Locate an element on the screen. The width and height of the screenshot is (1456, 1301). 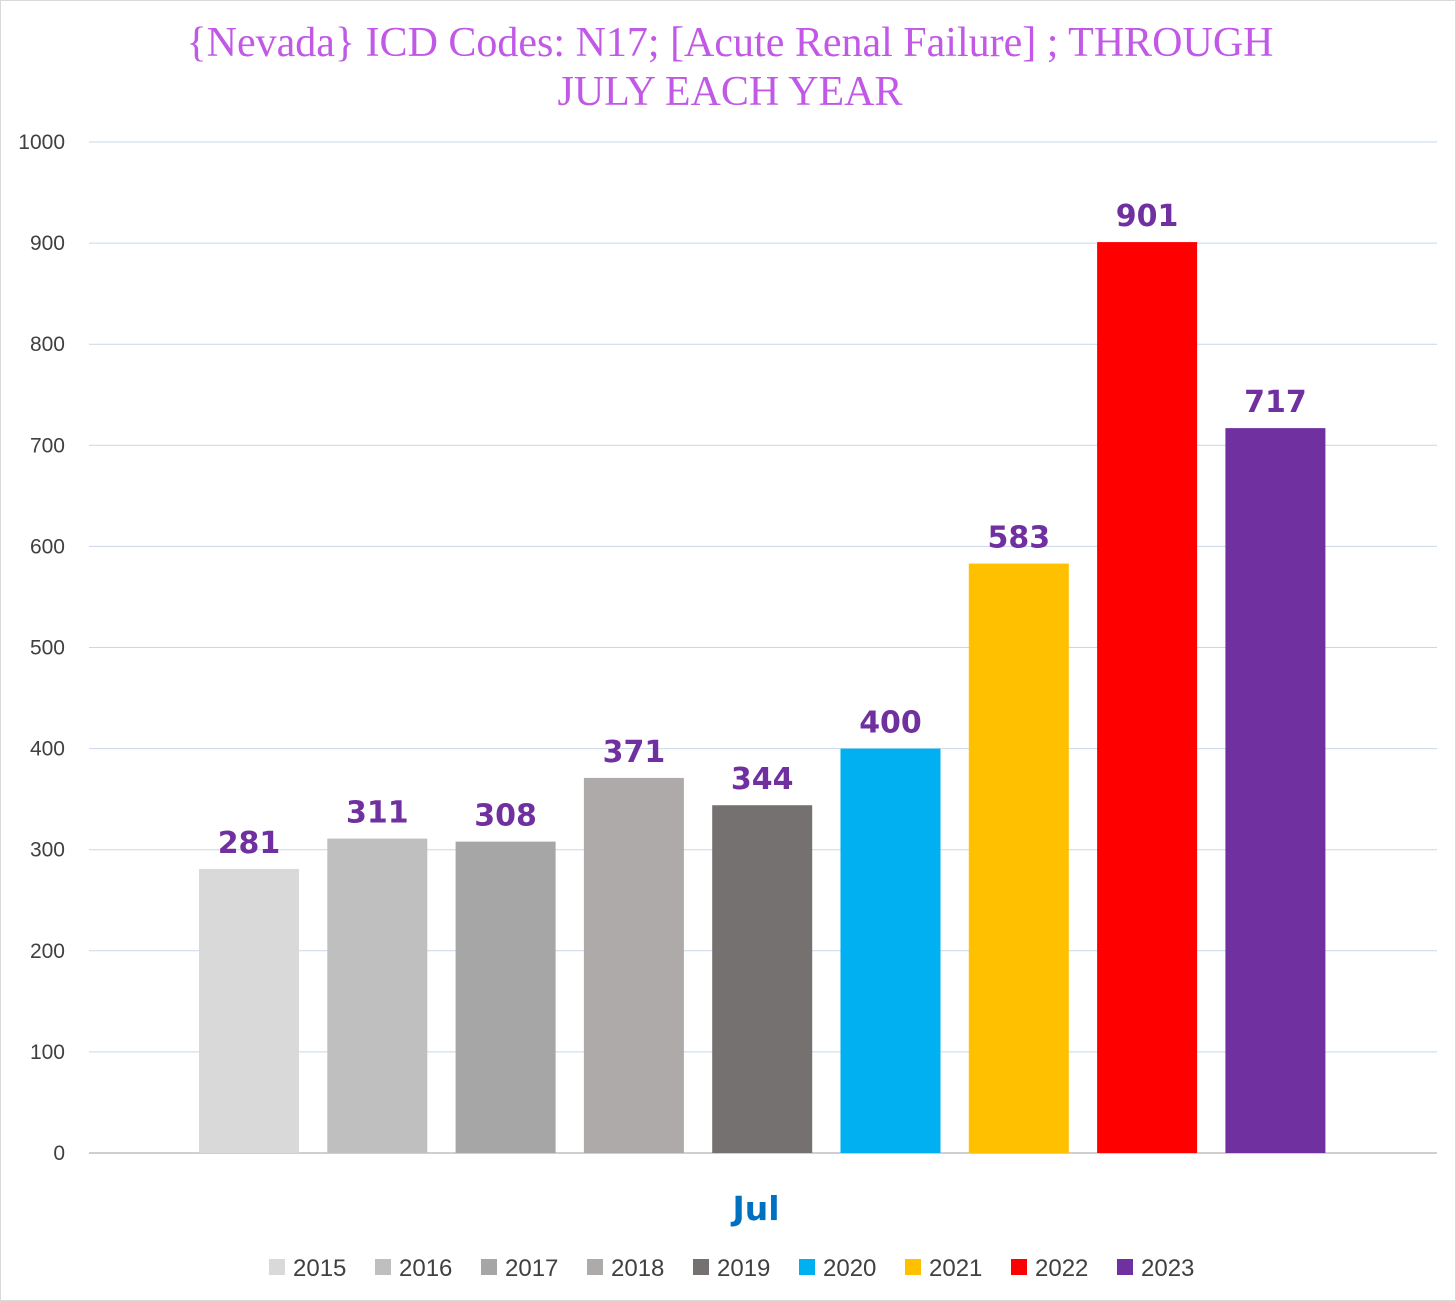
x-axis-category-label: Jul is located at coordinates (754, 1208).